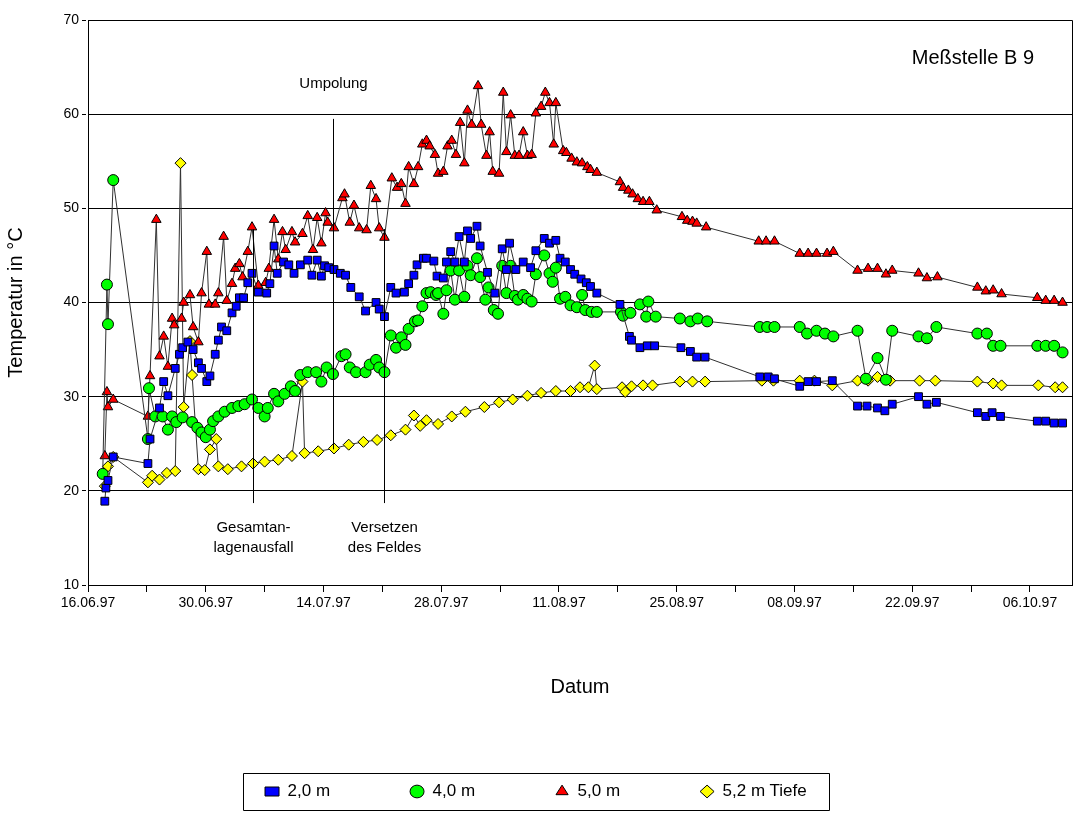 This screenshot has height=838, width=1082. I want to click on text: Meßstelle B 9, so click(972, 56).